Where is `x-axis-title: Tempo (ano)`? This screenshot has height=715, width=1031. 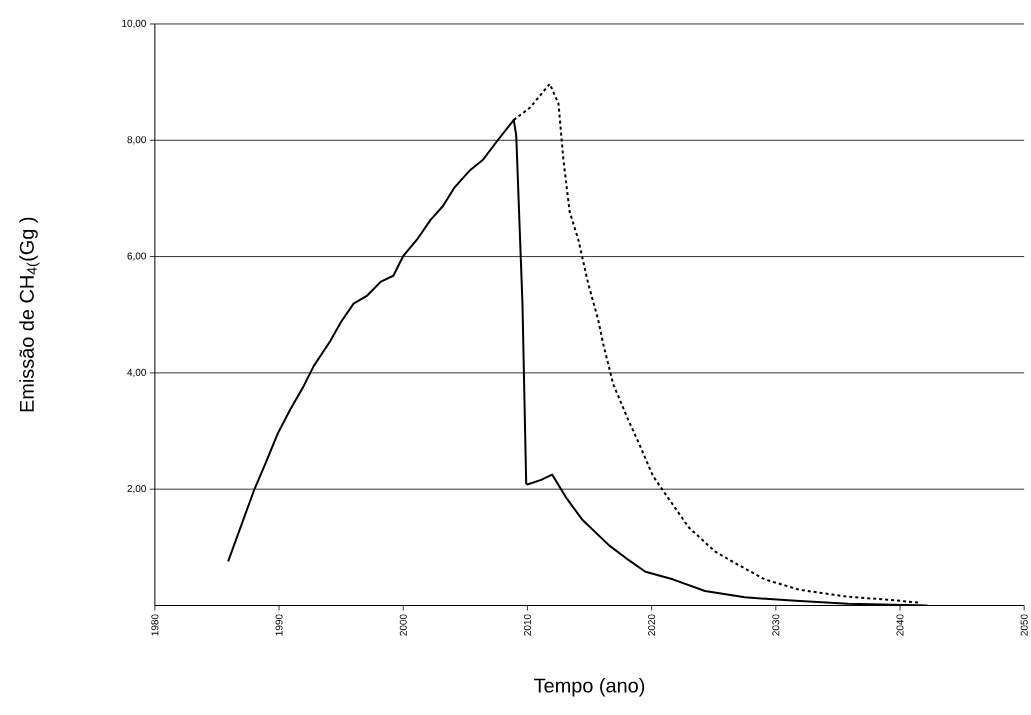 x-axis-title: Tempo (ano) is located at coordinates (589, 687).